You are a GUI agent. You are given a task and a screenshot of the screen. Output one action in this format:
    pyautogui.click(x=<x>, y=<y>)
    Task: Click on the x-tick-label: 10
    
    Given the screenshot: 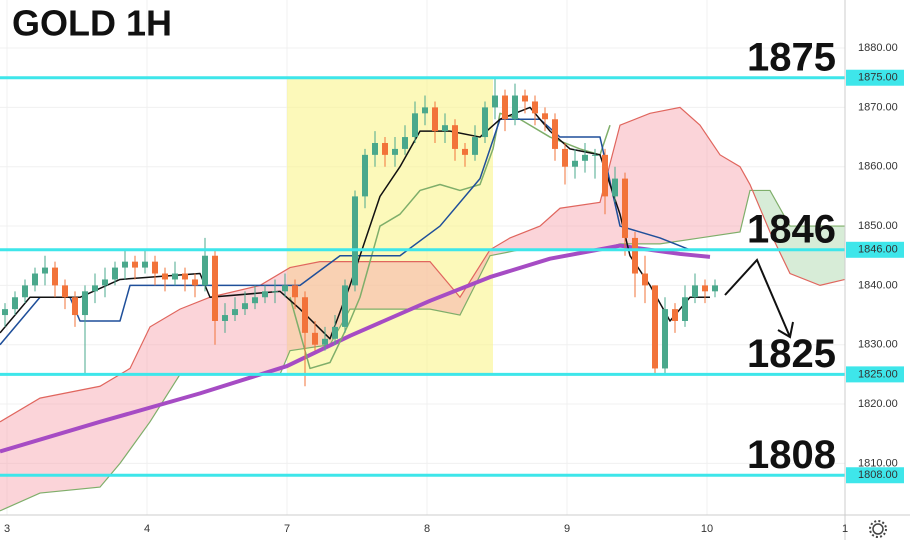 What is the action you would take?
    pyautogui.click(x=707, y=529)
    